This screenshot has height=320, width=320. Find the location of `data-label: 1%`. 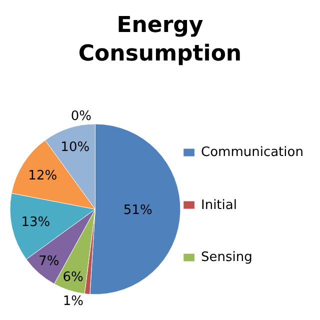

data-label: 1% is located at coordinates (73, 302).